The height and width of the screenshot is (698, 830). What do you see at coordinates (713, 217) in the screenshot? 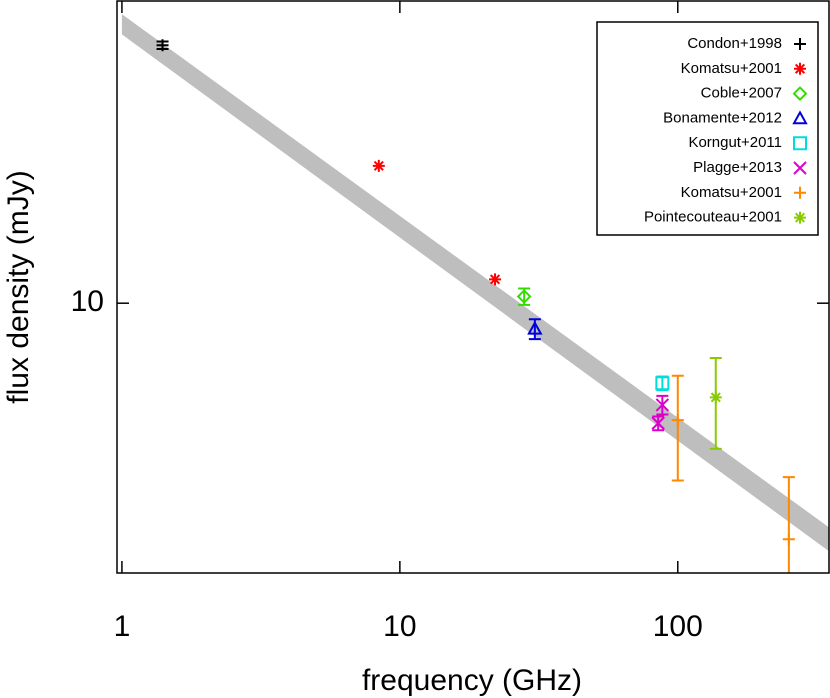
I see `legend-label: Pointecouteau+2001` at bounding box center [713, 217].